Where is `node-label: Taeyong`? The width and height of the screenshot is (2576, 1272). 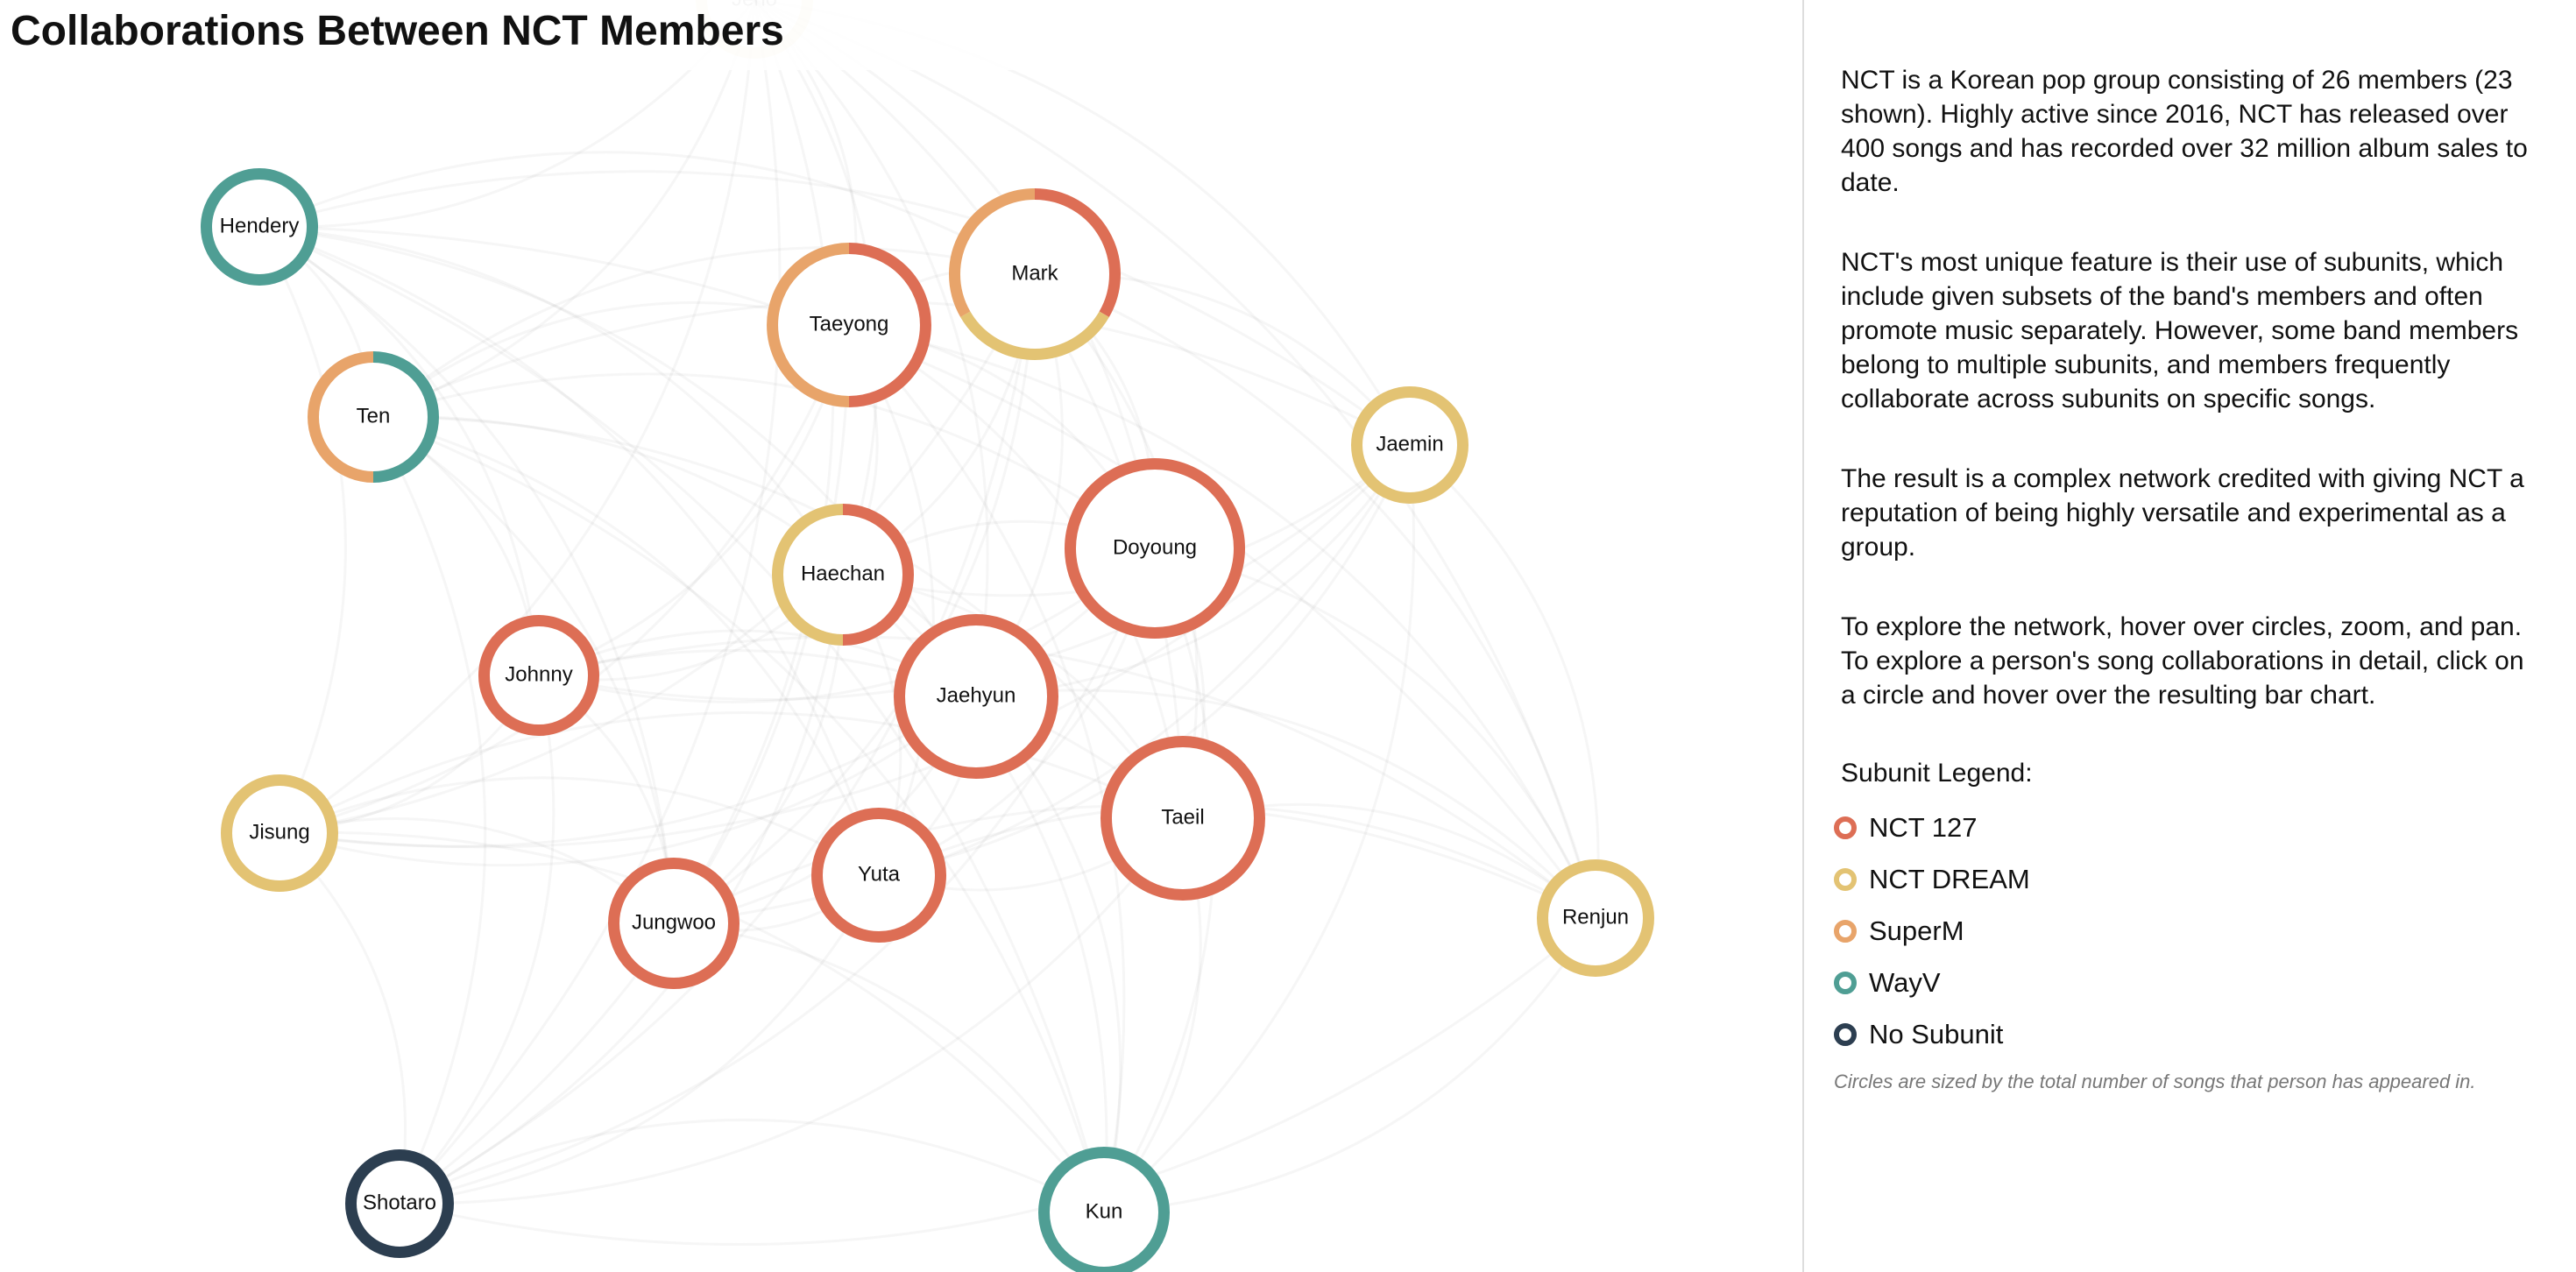
node-label: Taeyong is located at coordinates (849, 324).